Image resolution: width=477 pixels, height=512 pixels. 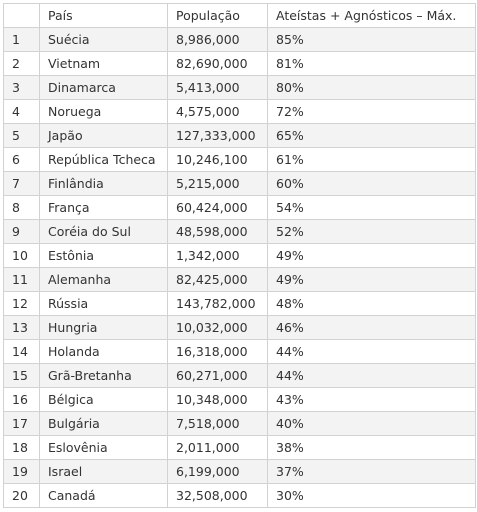 I want to click on cell-population: 60,424,000, so click(x=217, y=207).